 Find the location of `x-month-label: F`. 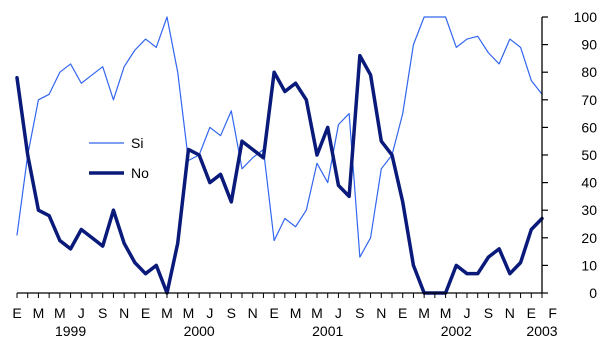

x-month-label: F is located at coordinates (552, 313).